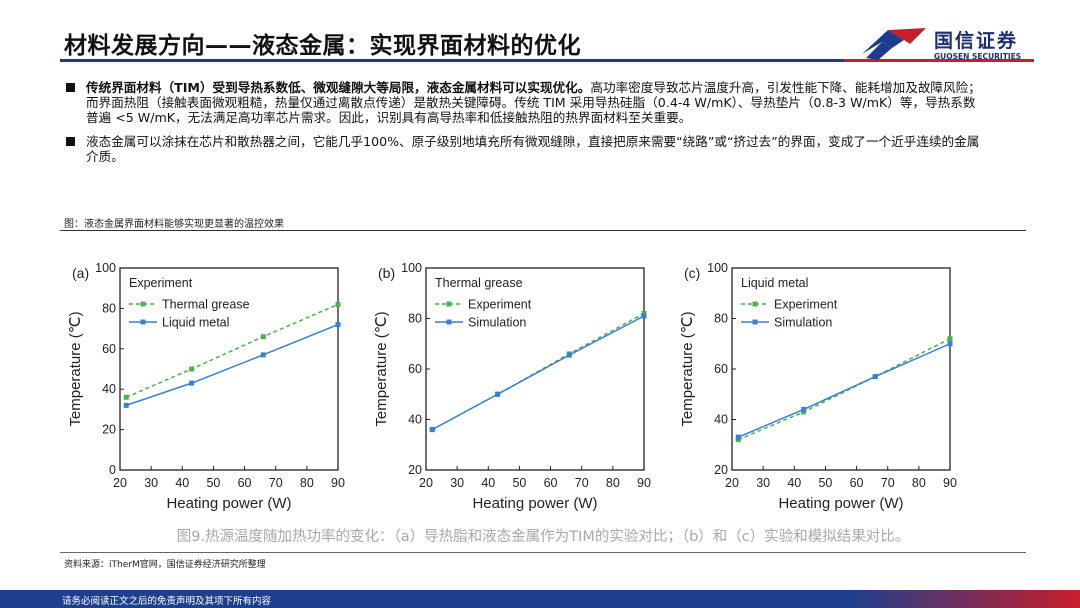 The width and height of the screenshot is (1080, 608). I want to click on title-rule-accent, so click(939, 60).